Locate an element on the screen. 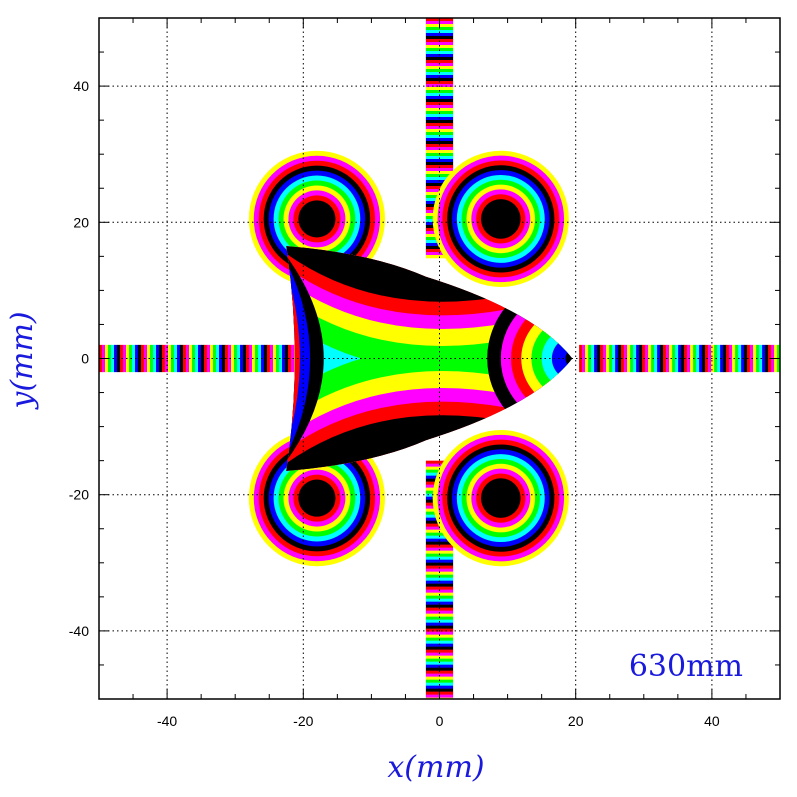 The height and width of the screenshot is (797, 797). y-tick-label: -20 is located at coordinates (79, 495).